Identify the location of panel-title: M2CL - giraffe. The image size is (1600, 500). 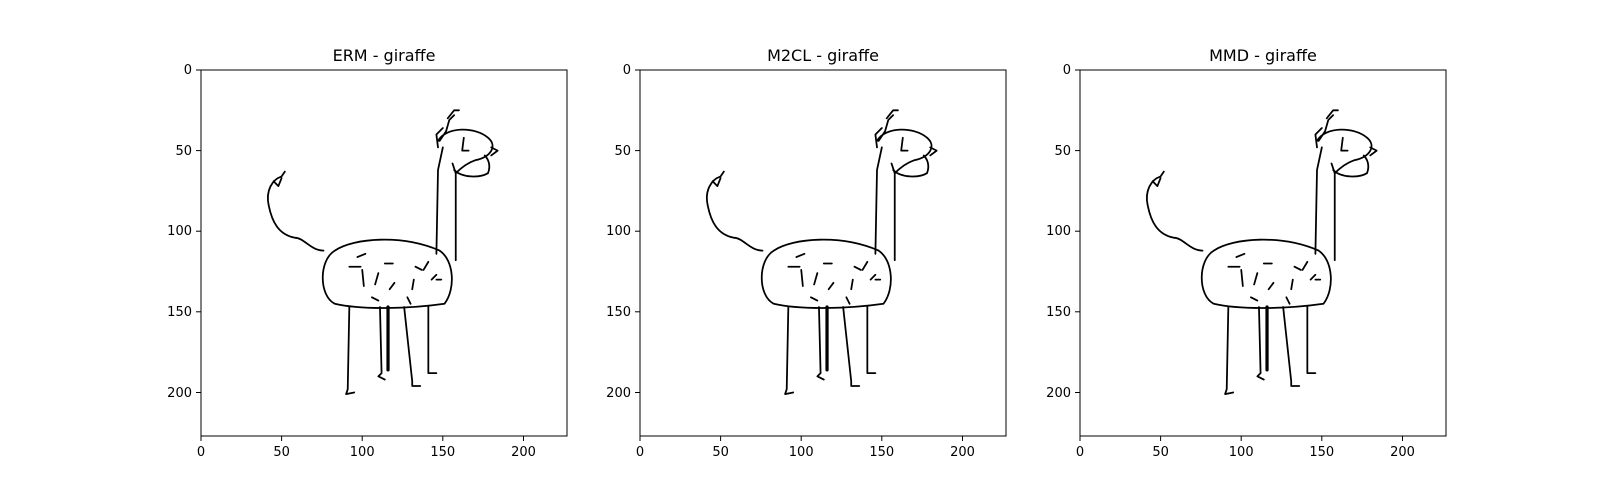
(823, 55).